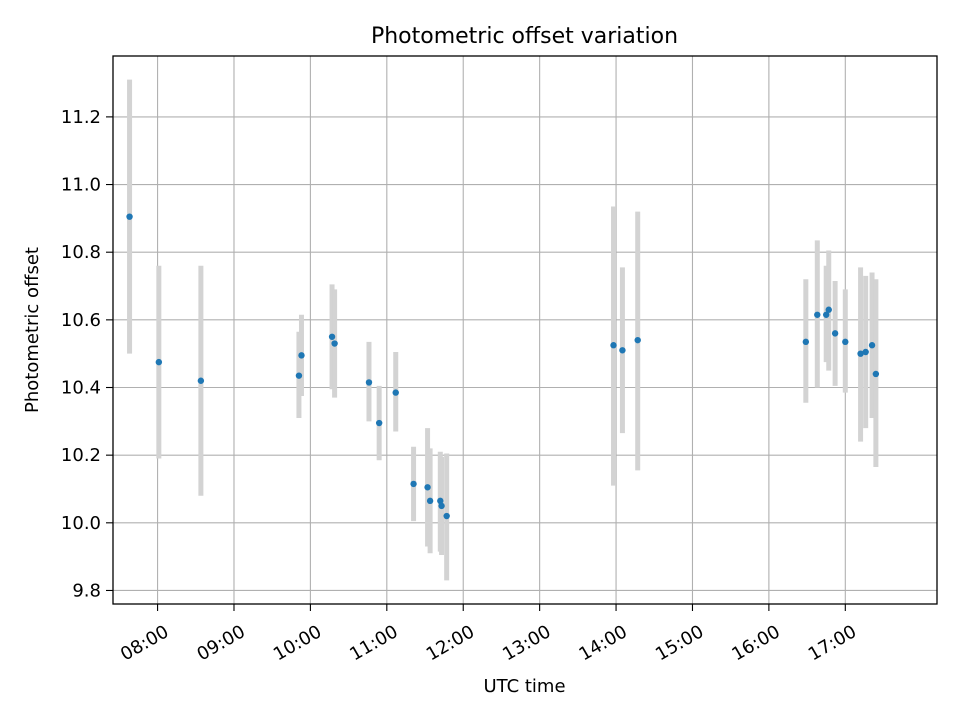  I want to click on chart-title: Photometric offset variation, so click(524, 36).